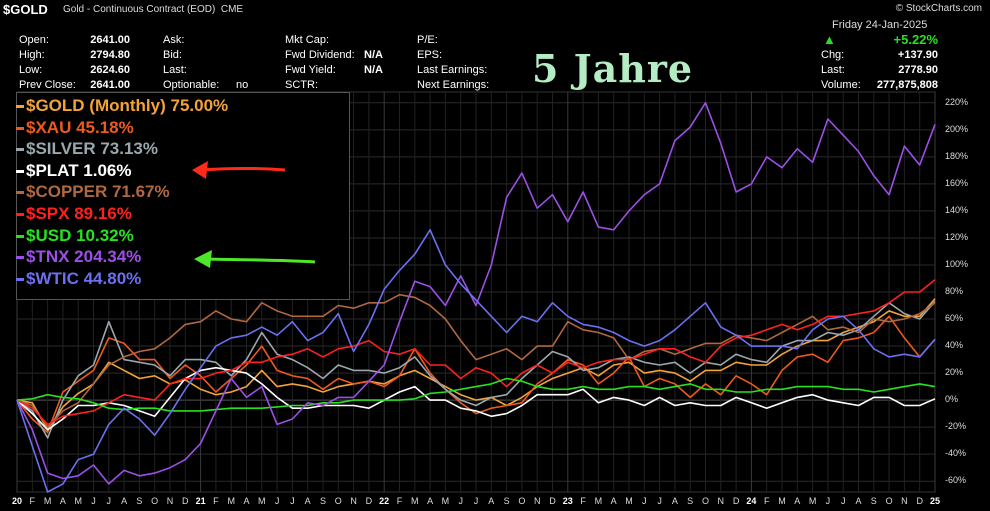  I want to click on legend-entry: $PLAT 1.06%, so click(74, 171).